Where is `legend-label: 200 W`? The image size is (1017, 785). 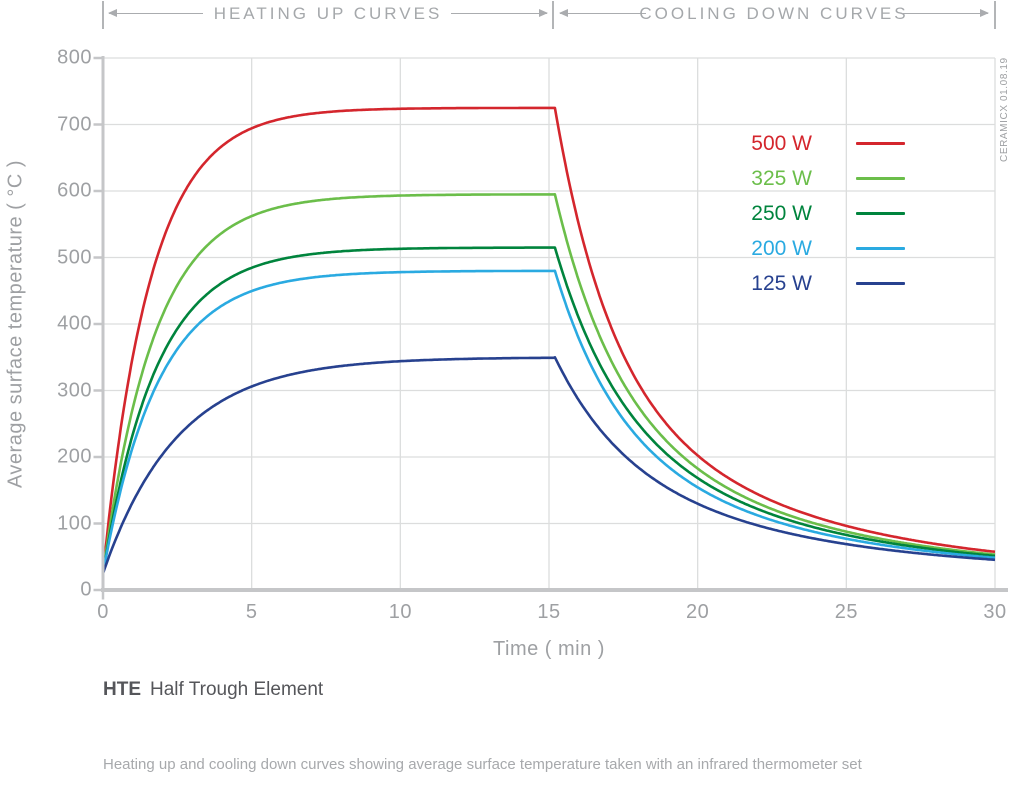
legend-label: 200 W is located at coordinates (781, 248).